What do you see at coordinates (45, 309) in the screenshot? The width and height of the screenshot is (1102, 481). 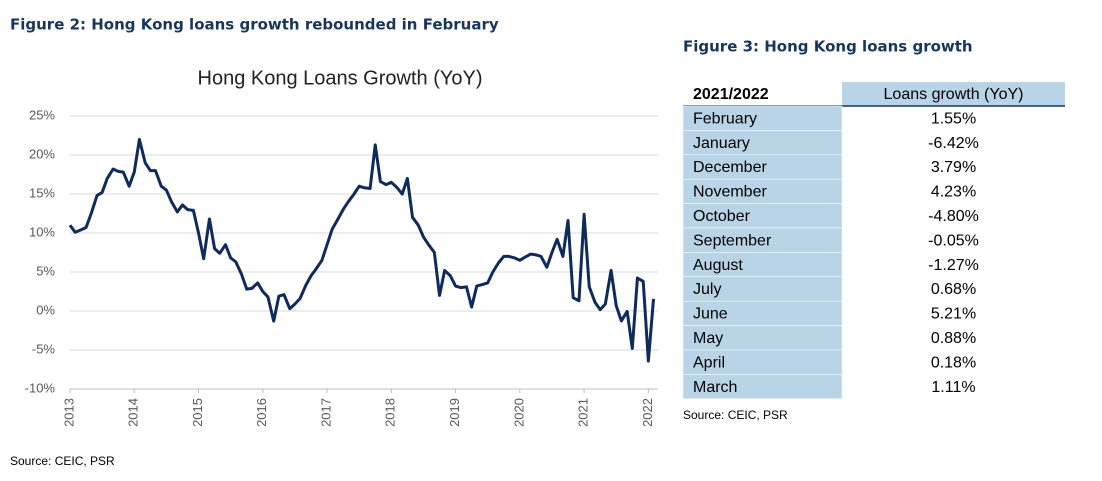 I see `y-tick-label: 0%` at bounding box center [45, 309].